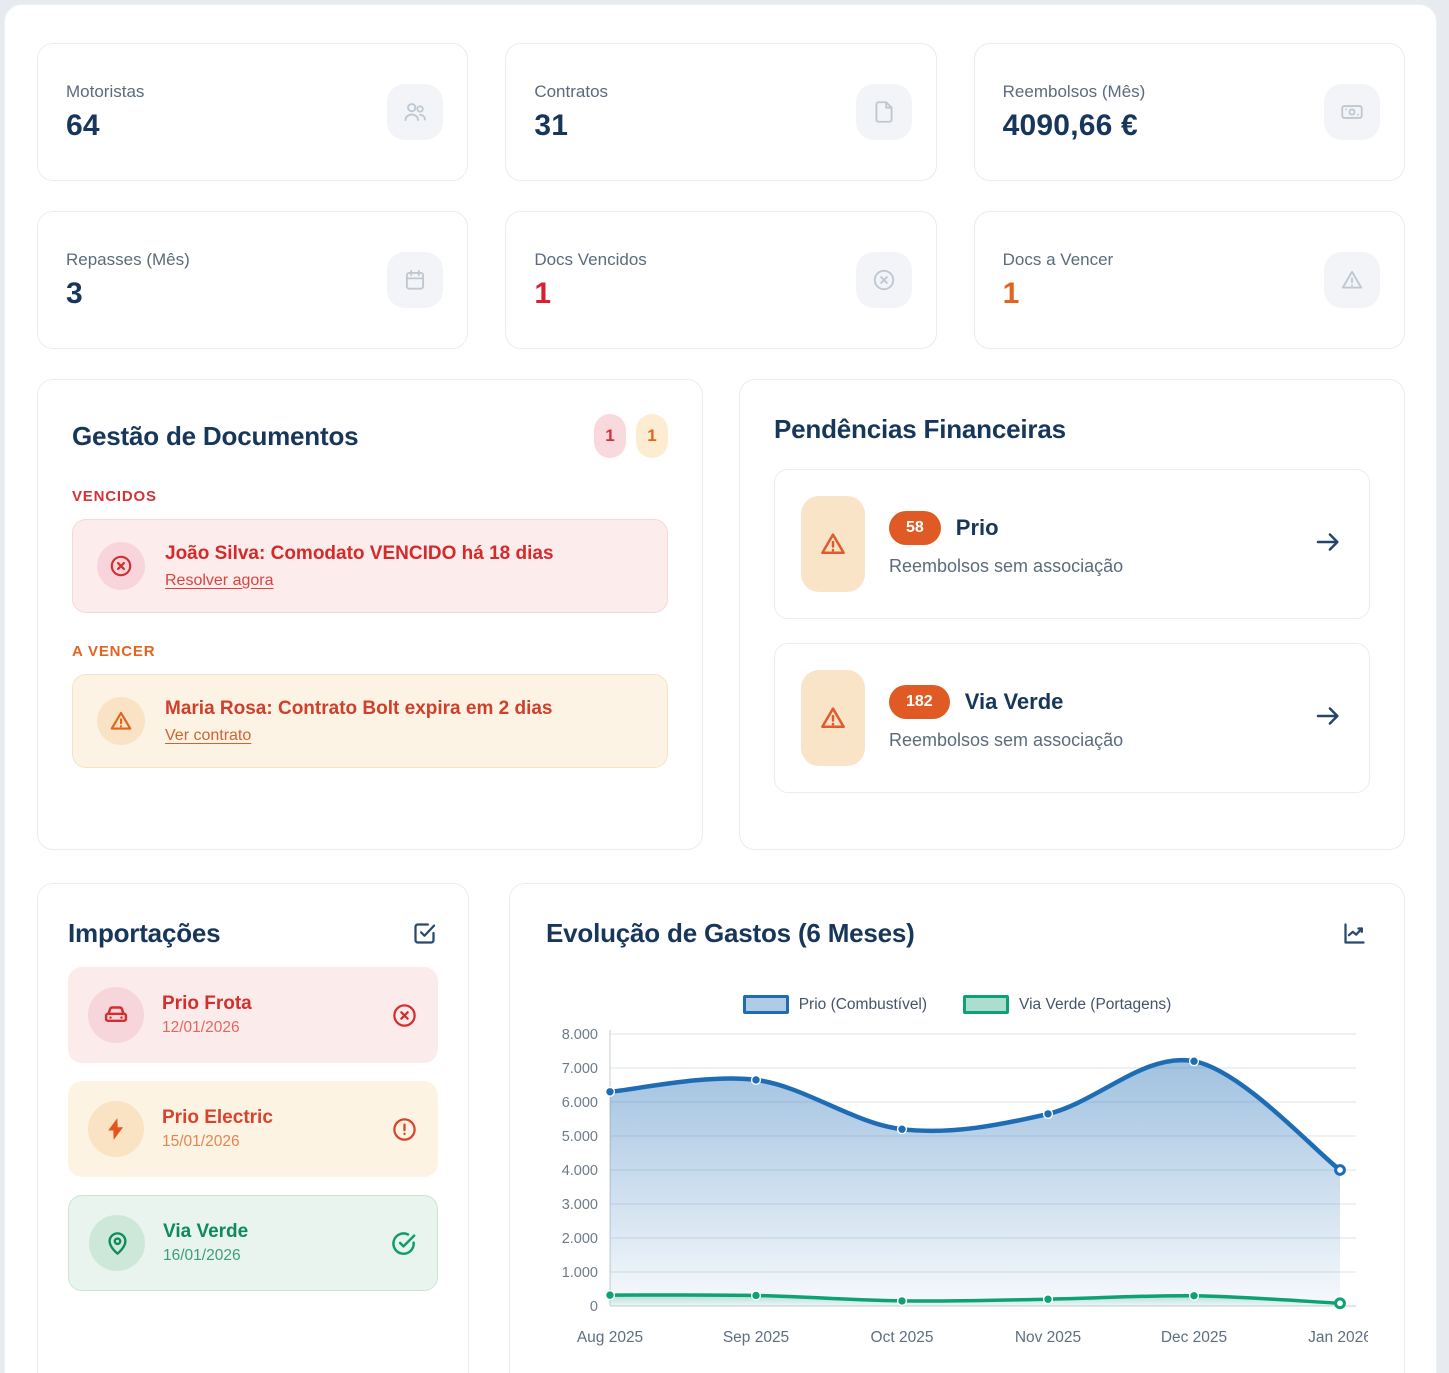 The width and height of the screenshot is (1449, 1373). What do you see at coordinates (219, 580) in the screenshot?
I see `resolve-now-link: Resolver agora` at bounding box center [219, 580].